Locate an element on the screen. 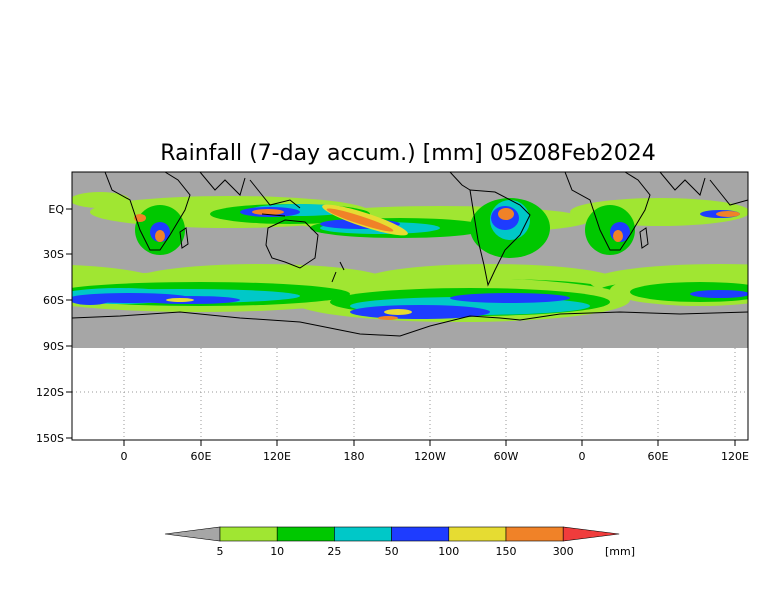 The height and width of the screenshot is (612, 784). colorbar-boundary-label: 50 is located at coordinates (392, 551).